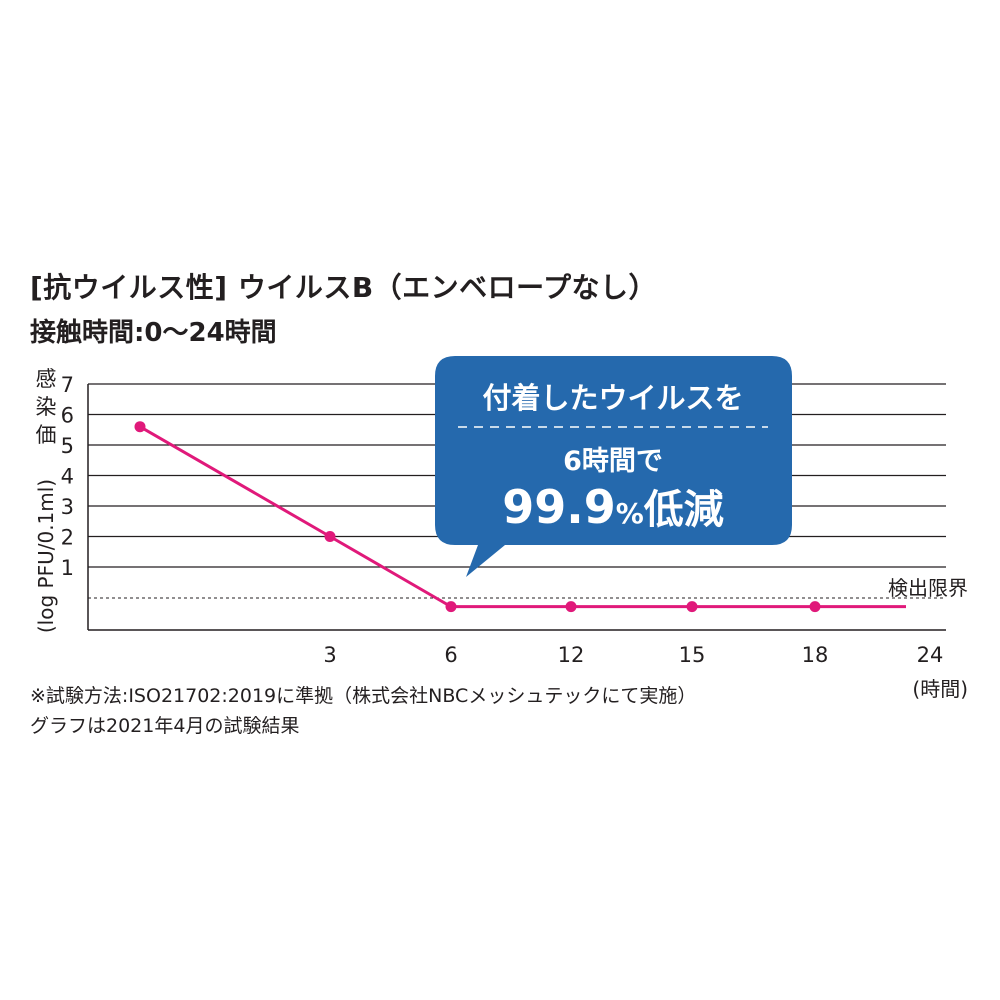 The image size is (1000, 1000). I want to click on callout-line3: 99.9%低減, so click(613, 507).